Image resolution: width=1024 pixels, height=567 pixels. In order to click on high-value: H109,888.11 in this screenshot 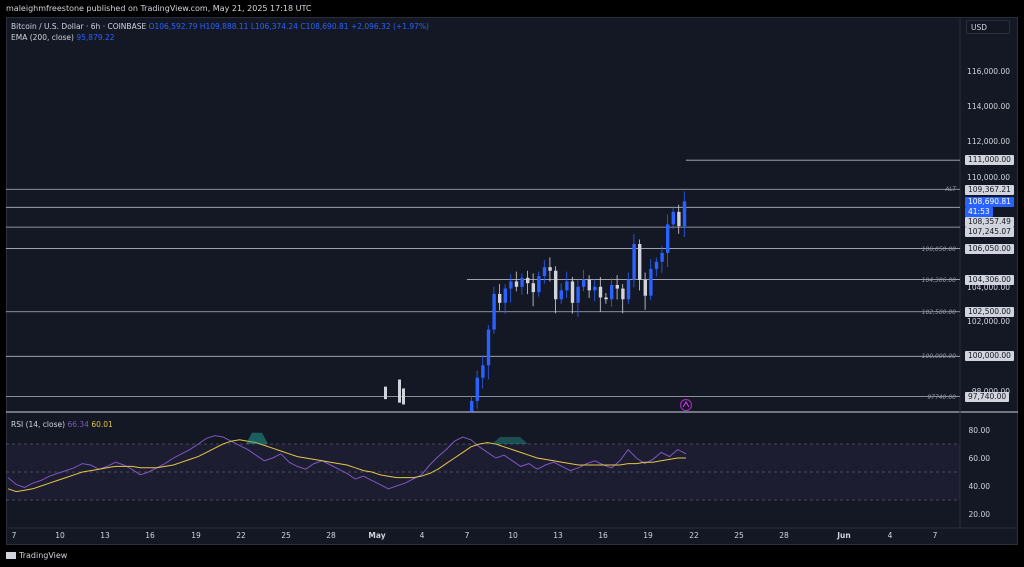, I will do `click(224, 26)`.